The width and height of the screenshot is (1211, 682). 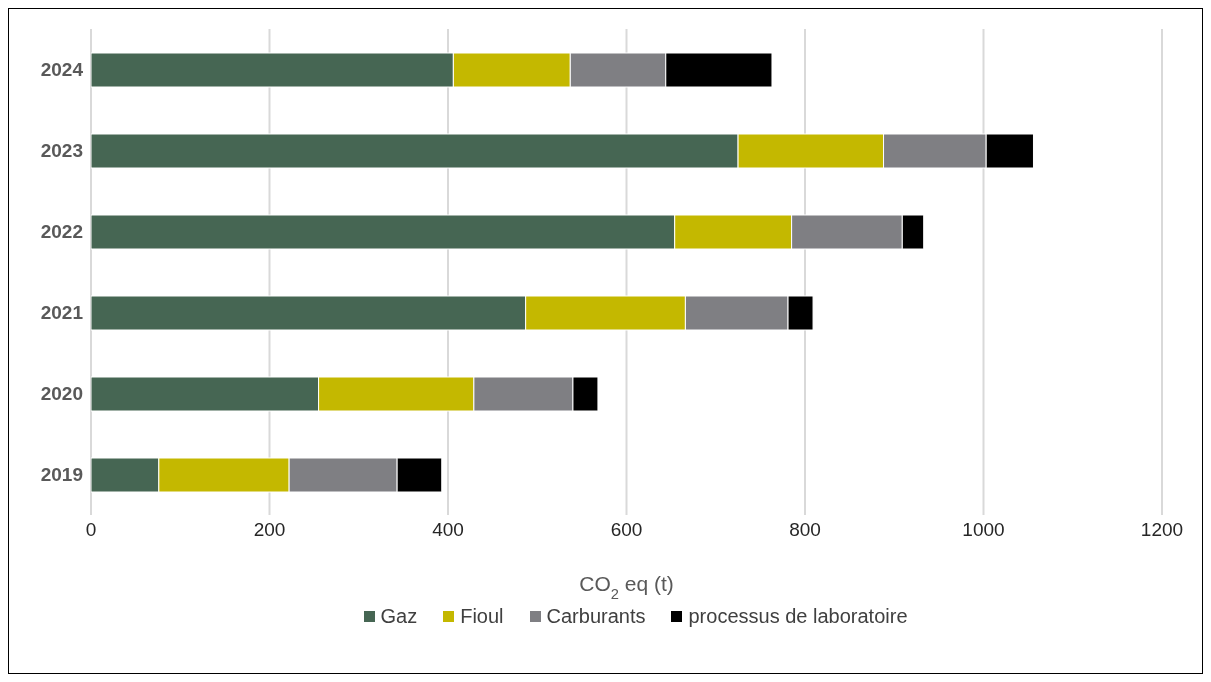 I want to click on x-tick-label: 200, so click(x=269, y=530).